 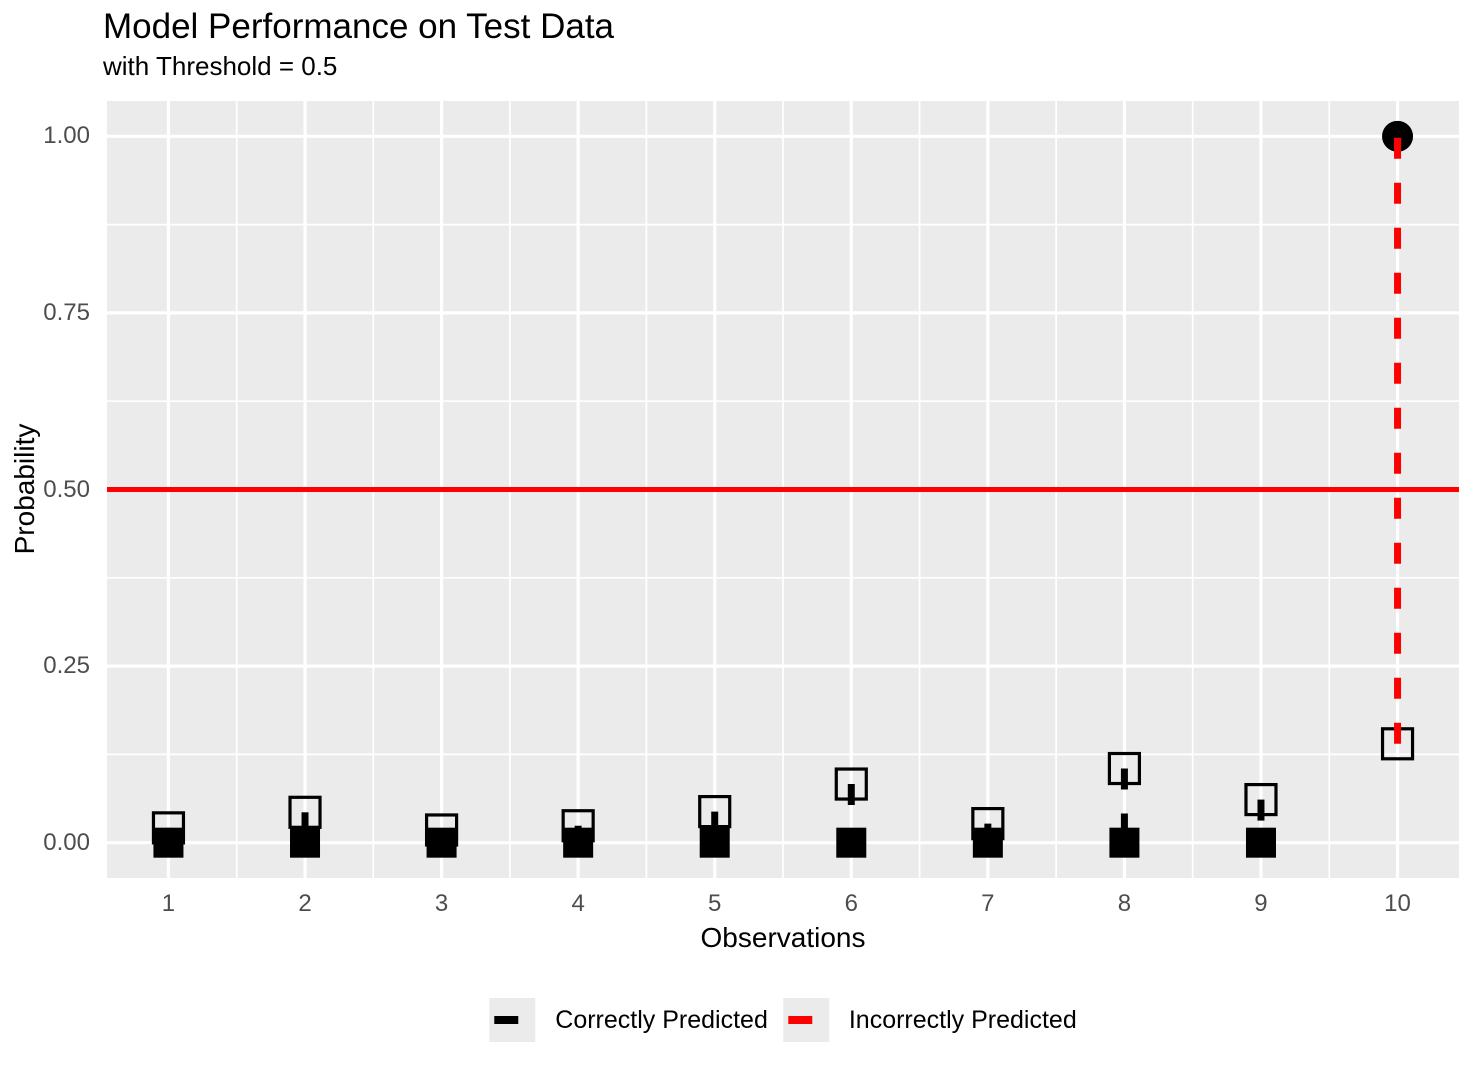 What do you see at coordinates (1124, 903) in the screenshot?
I see `x-tick-label: 8` at bounding box center [1124, 903].